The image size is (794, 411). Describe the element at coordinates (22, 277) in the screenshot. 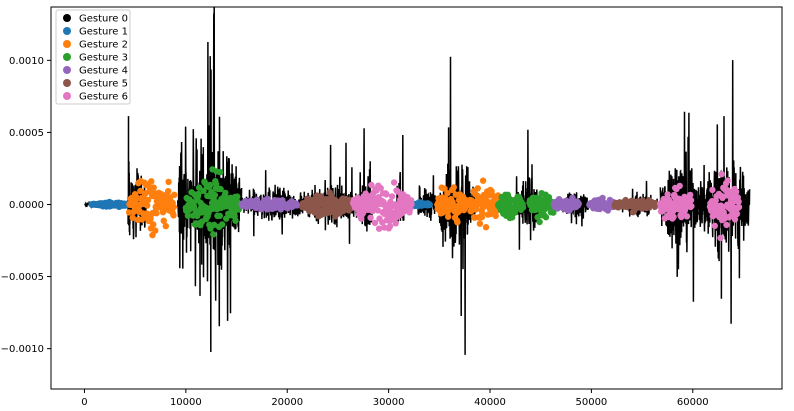

I see `y-tick-label: −0.0005` at that location.